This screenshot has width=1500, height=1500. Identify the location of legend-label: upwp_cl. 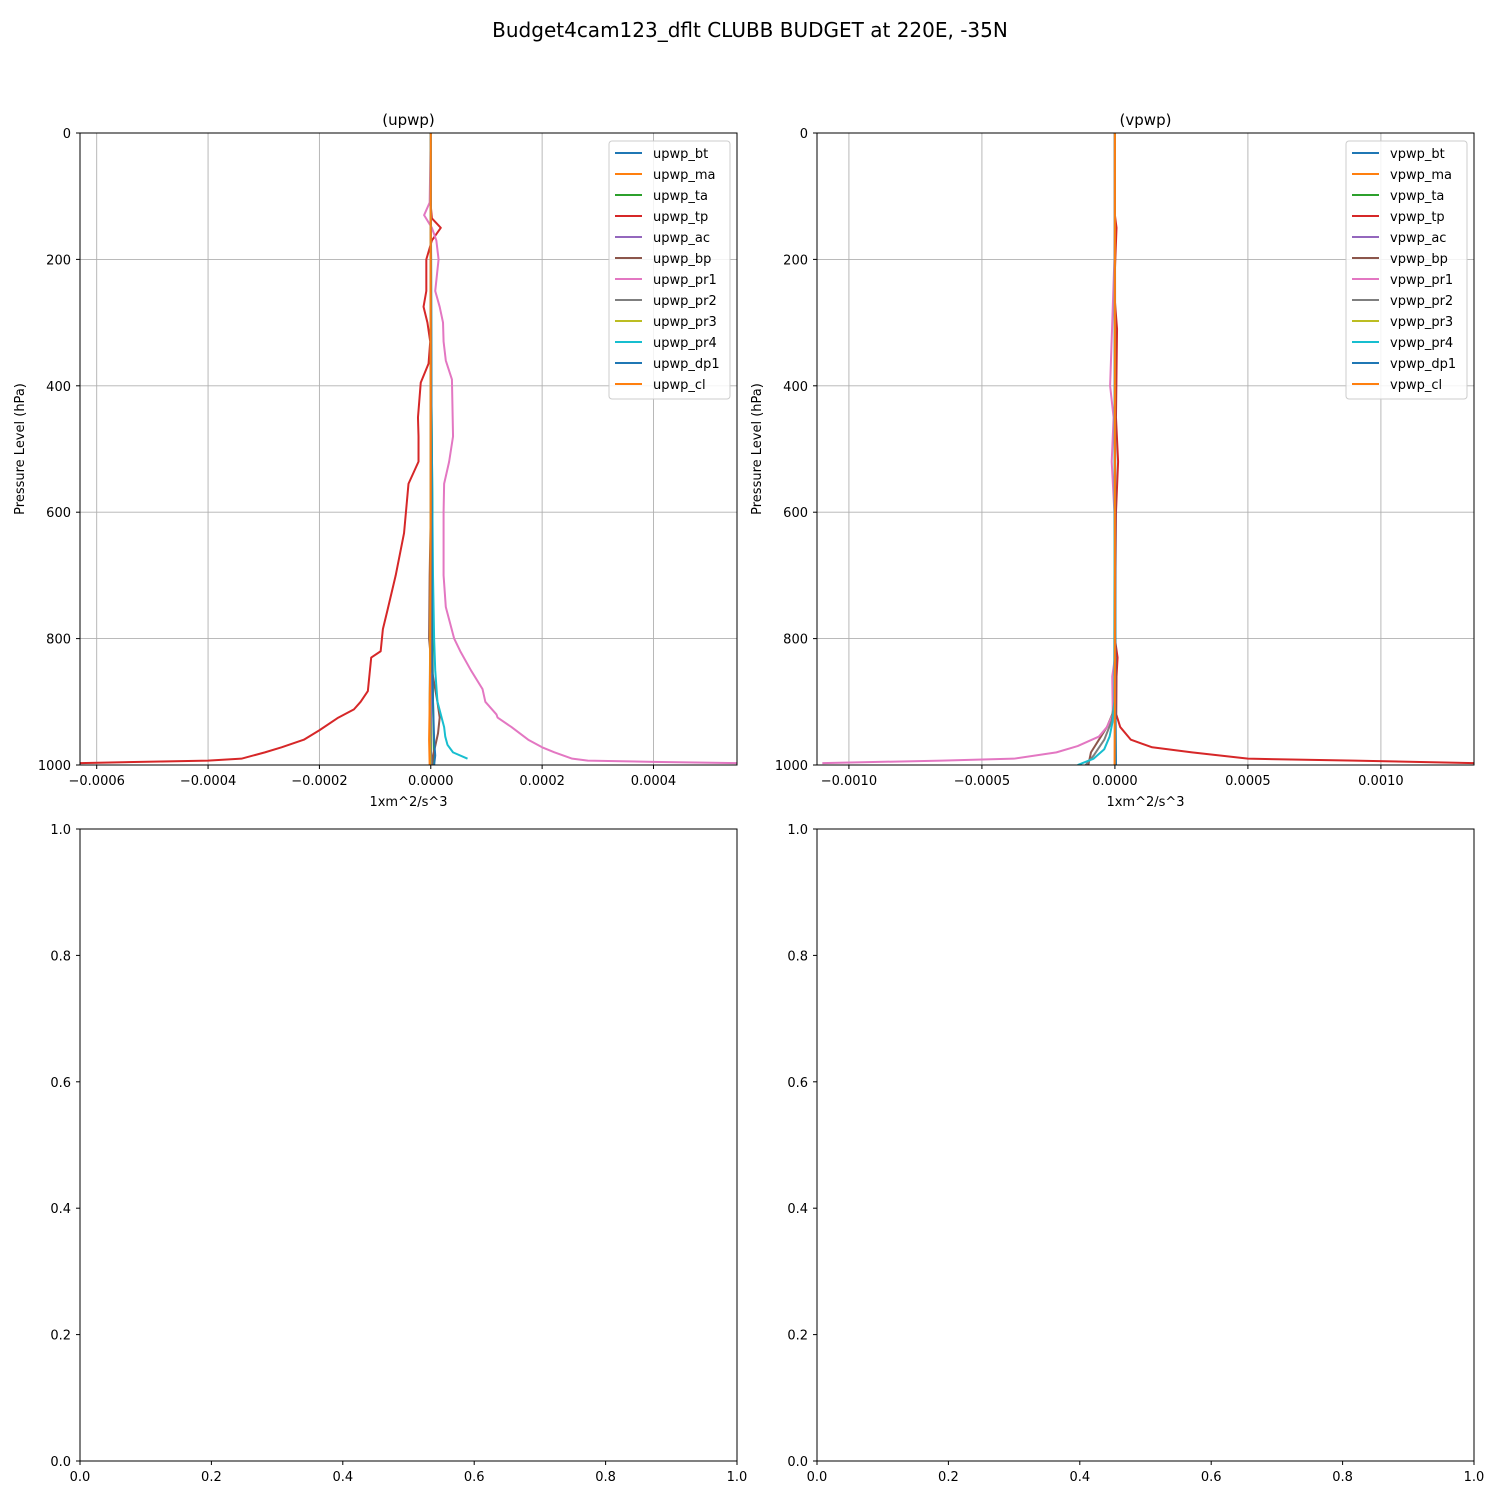
(679, 385).